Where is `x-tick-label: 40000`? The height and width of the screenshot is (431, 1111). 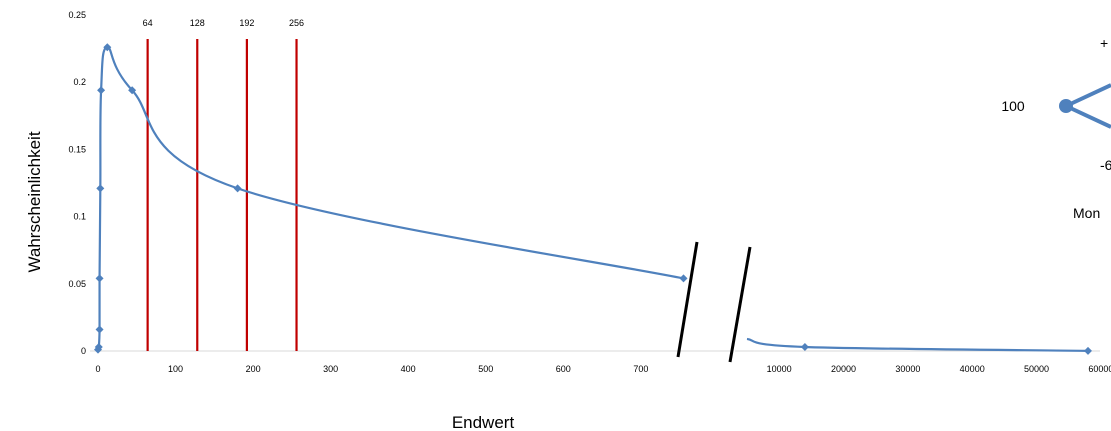 x-tick-label: 40000 is located at coordinates (972, 369).